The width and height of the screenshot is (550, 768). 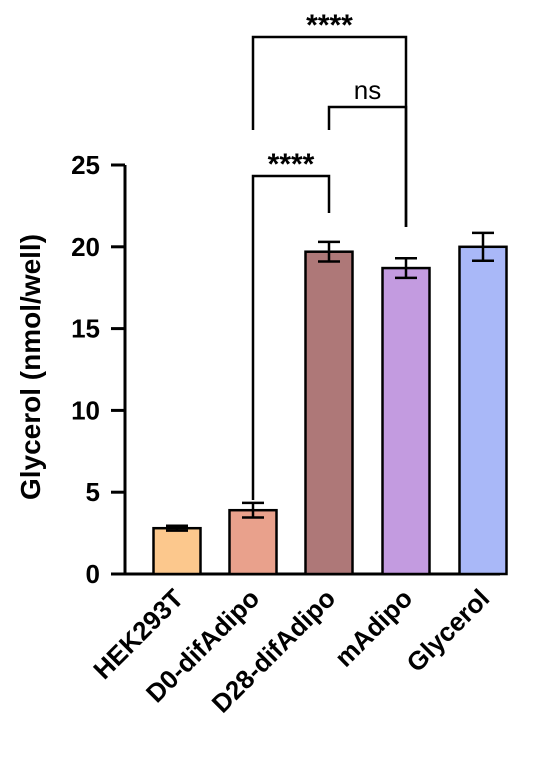 I want to click on category-label: Glycerol, so click(x=447, y=630).